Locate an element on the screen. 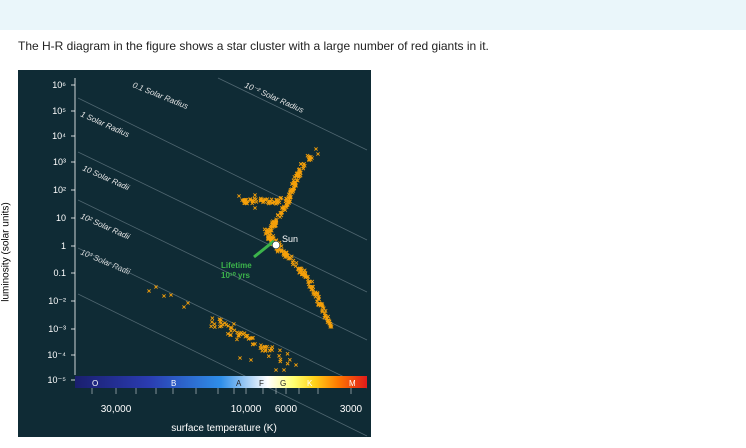 The image size is (746, 448). spectral-class-label: G is located at coordinates (283, 383).